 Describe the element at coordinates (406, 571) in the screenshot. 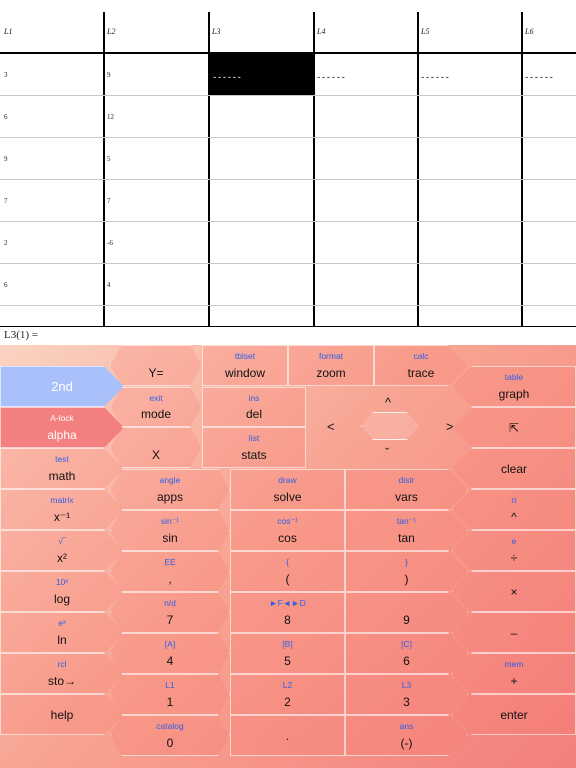

I see `right-paren-key: })` at that location.